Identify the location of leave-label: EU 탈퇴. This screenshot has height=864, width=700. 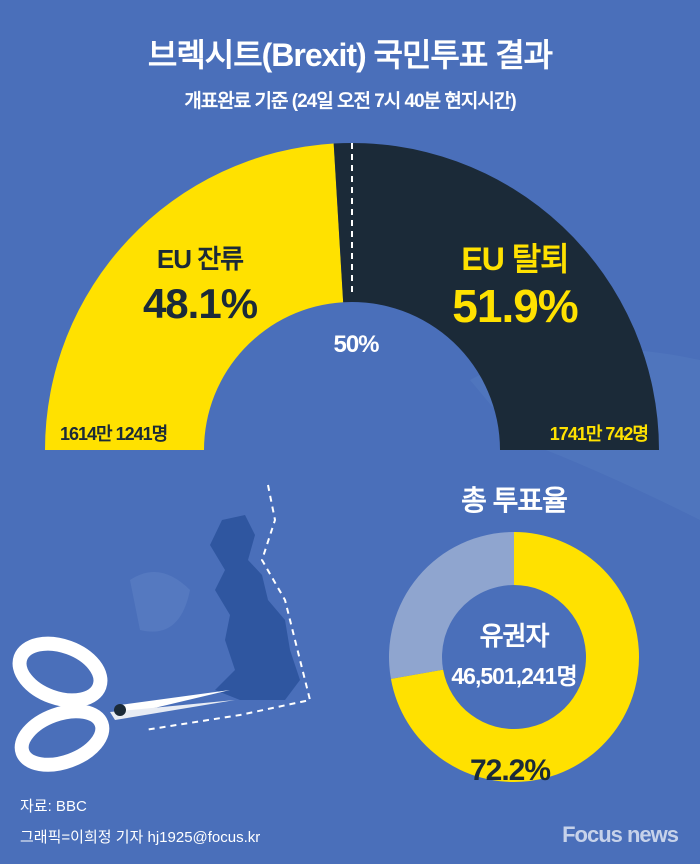
(514, 259).